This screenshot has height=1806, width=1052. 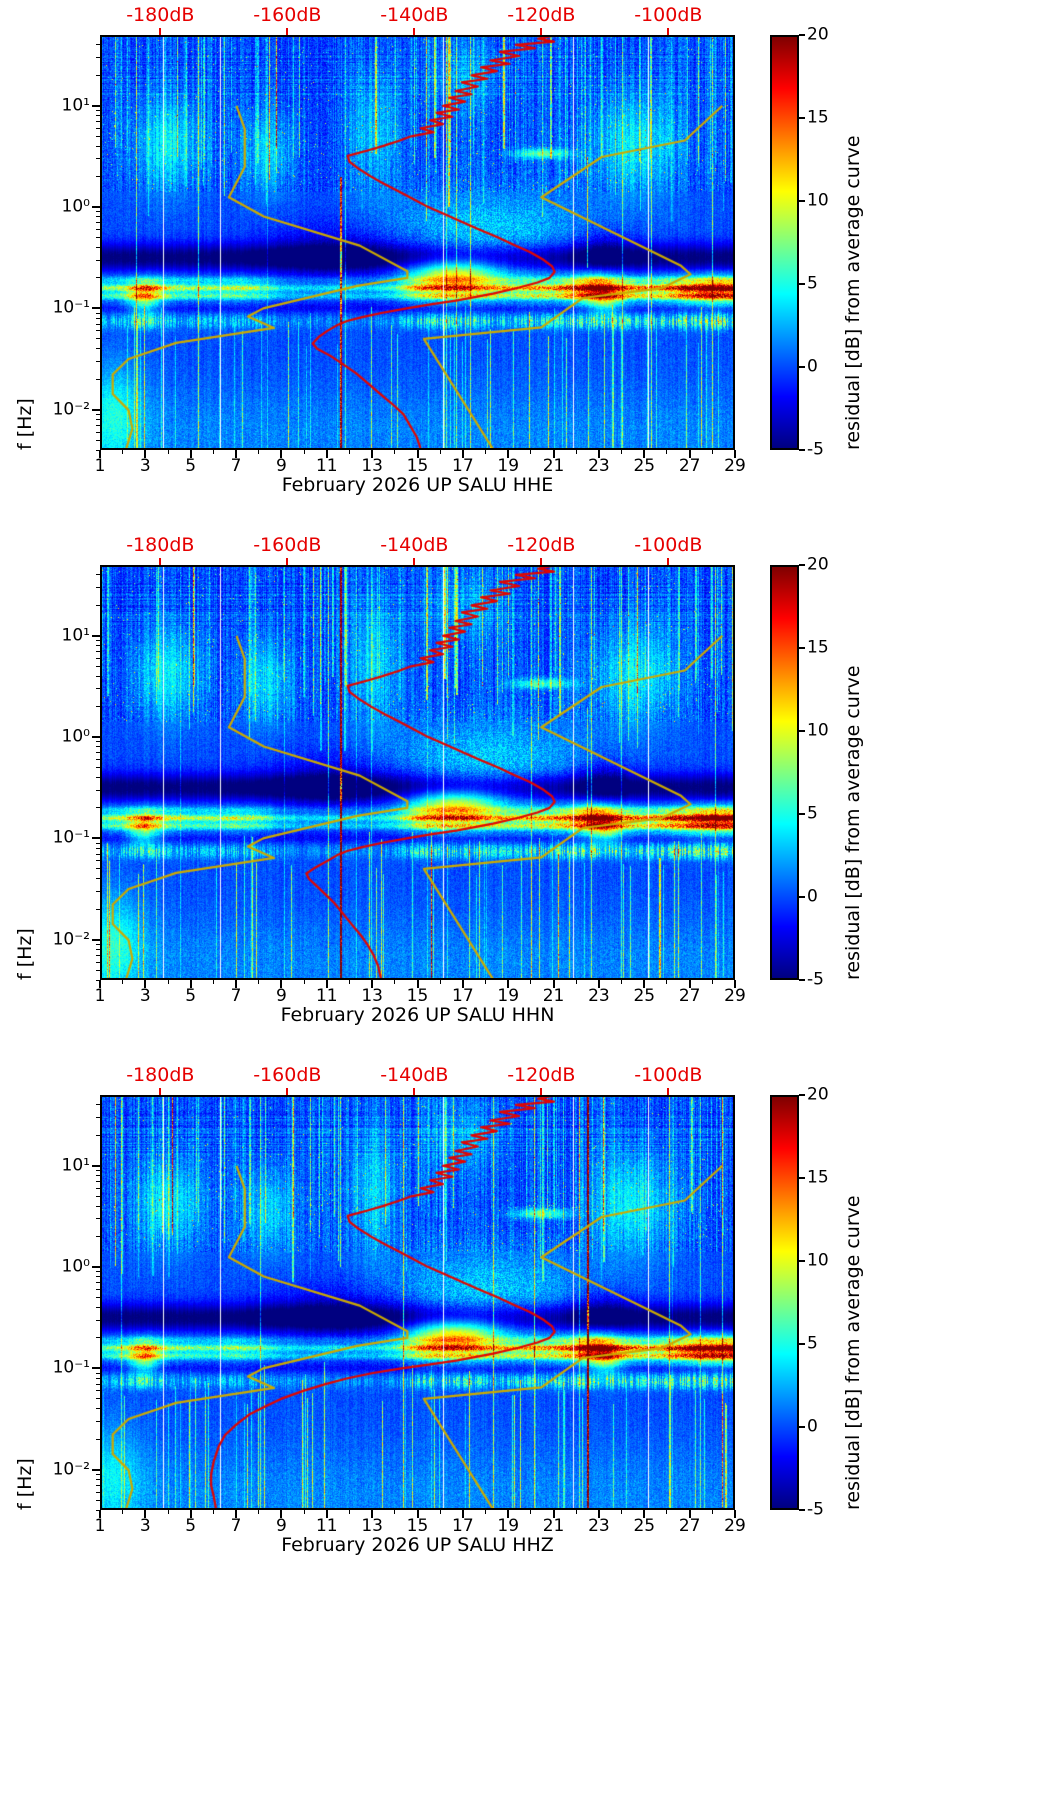 I want to click on colorbar, so click(x=784, y=772).